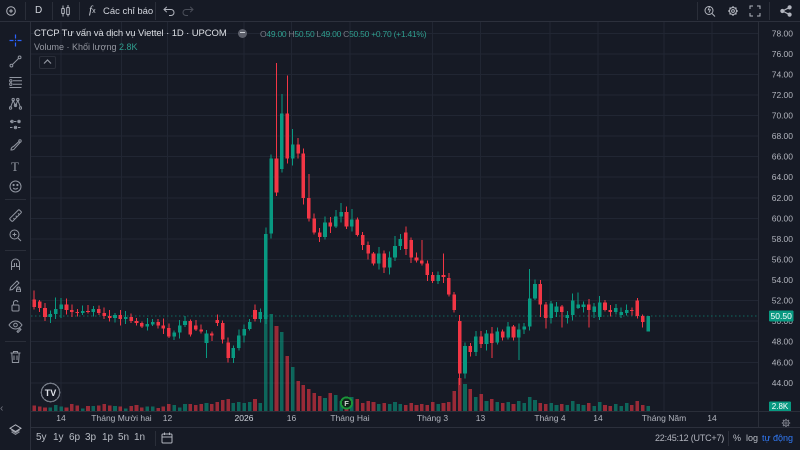 This screenshot has height=450, width=800. Describe the element at coordinates (783, 54) in the screenshot. I see `svg-text: 76.00` at that location.